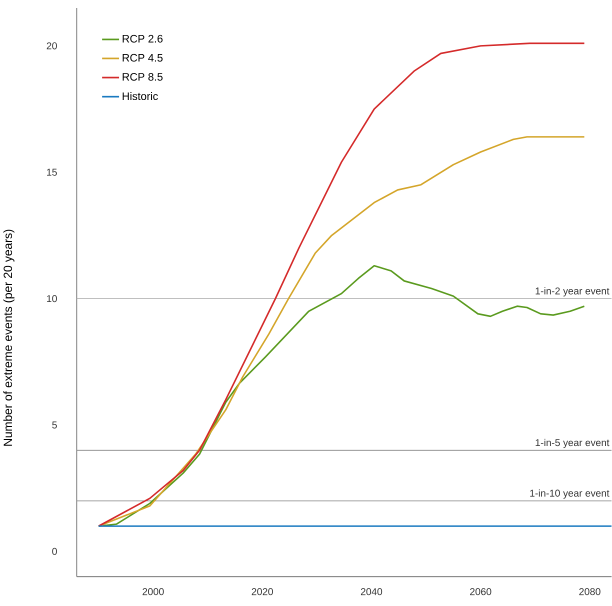  Describe the element at coordinates (570, 494) in the screenshot. I see `ref-line-label: 1-in-10 year event` at that location.